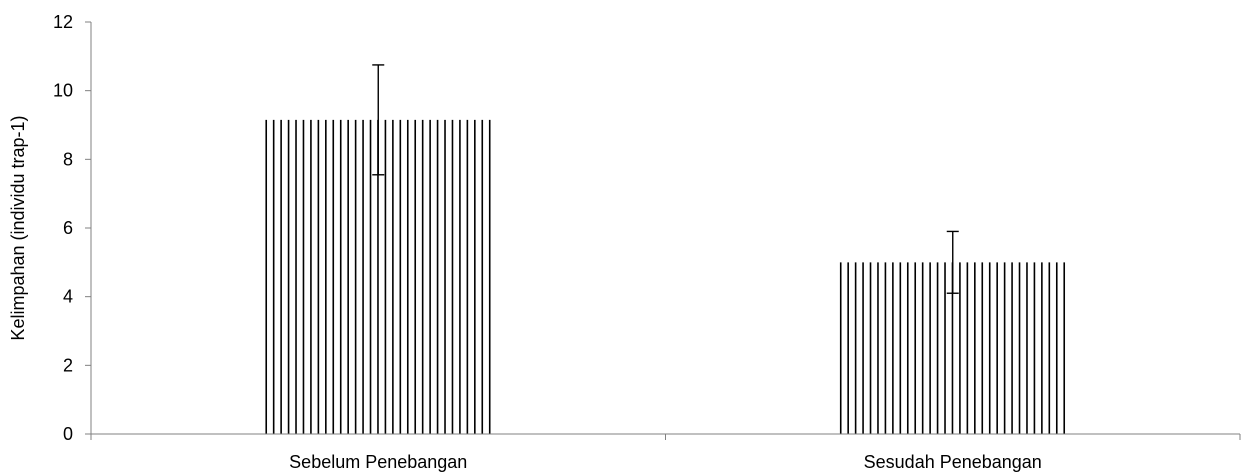 The image size is (1244, 476). I want to click on y-axis-title-group: Kelimpahan (individu trap-1), so click(18, 227).